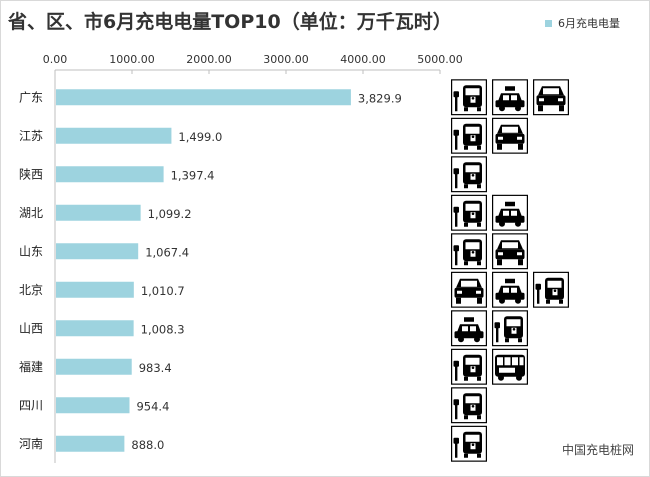  I want to click on data-label: 1,397.4, so click(193, 175).